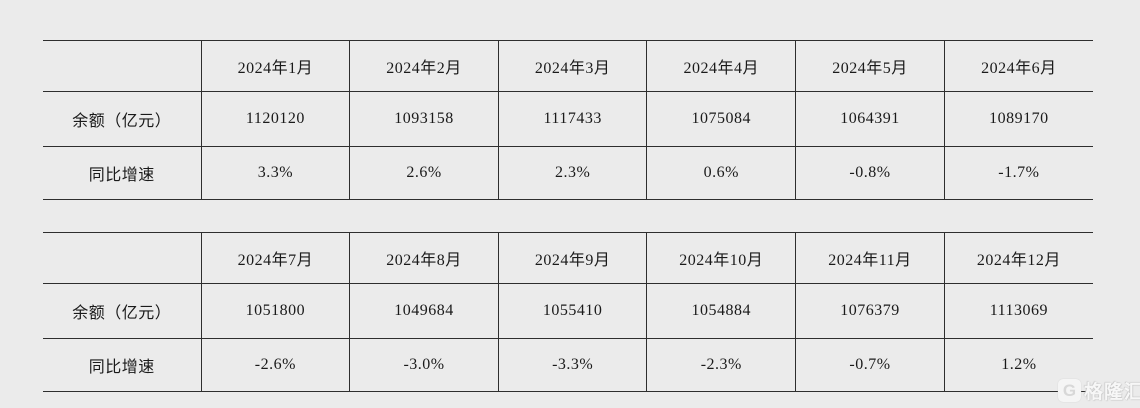 This screenshot has height=408, width=1140. I want to click on watermark-text: 格隆汇, so click(1112, 392).